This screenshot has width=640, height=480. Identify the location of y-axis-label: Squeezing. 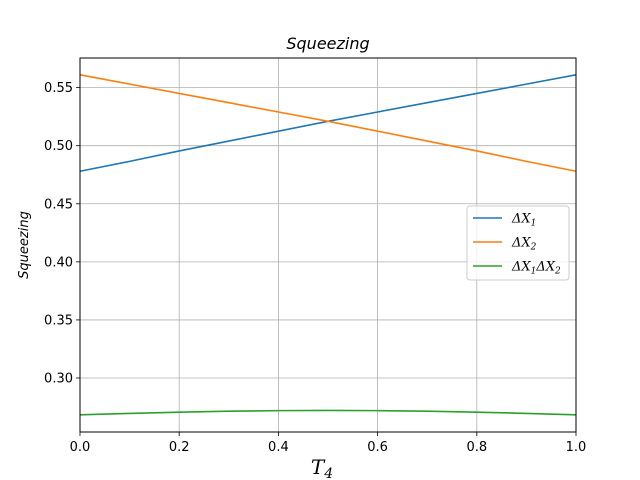
(24, 245).